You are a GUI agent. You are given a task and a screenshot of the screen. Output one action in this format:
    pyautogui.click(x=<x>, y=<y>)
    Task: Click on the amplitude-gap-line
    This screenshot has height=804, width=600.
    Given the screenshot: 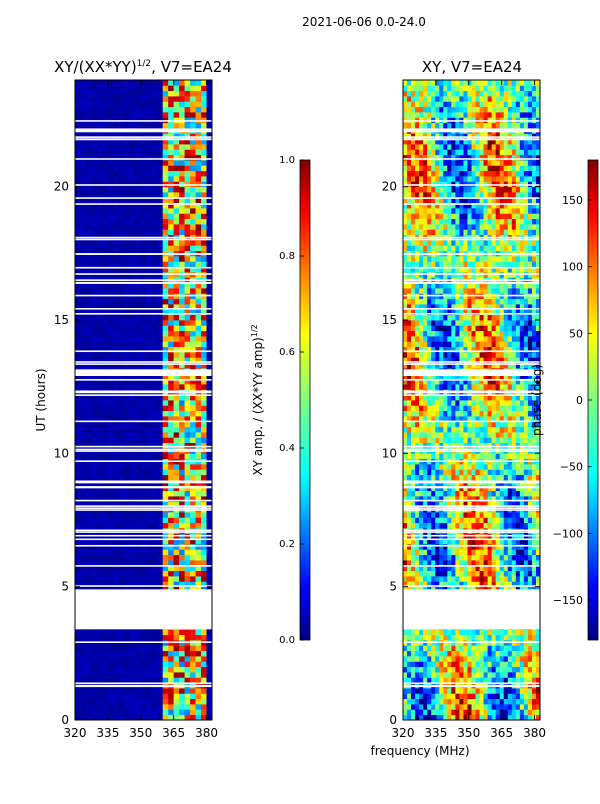 What is the action you would take?
    pyautogui.click(x=143, y=536)
    